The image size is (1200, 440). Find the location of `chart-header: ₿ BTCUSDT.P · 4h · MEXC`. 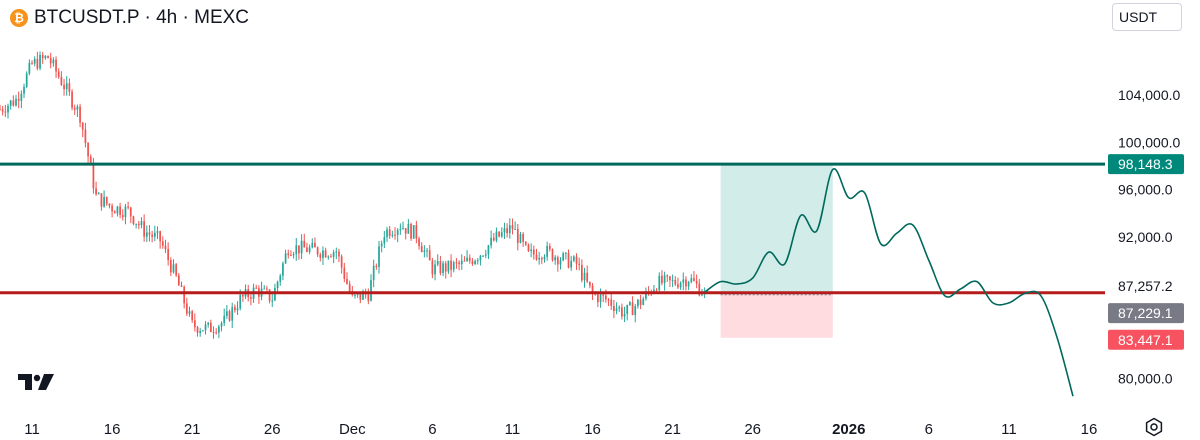

chart-header: ₿ BTCUSDT.P · 4h · MEXC is located at coordinates (129, 18).